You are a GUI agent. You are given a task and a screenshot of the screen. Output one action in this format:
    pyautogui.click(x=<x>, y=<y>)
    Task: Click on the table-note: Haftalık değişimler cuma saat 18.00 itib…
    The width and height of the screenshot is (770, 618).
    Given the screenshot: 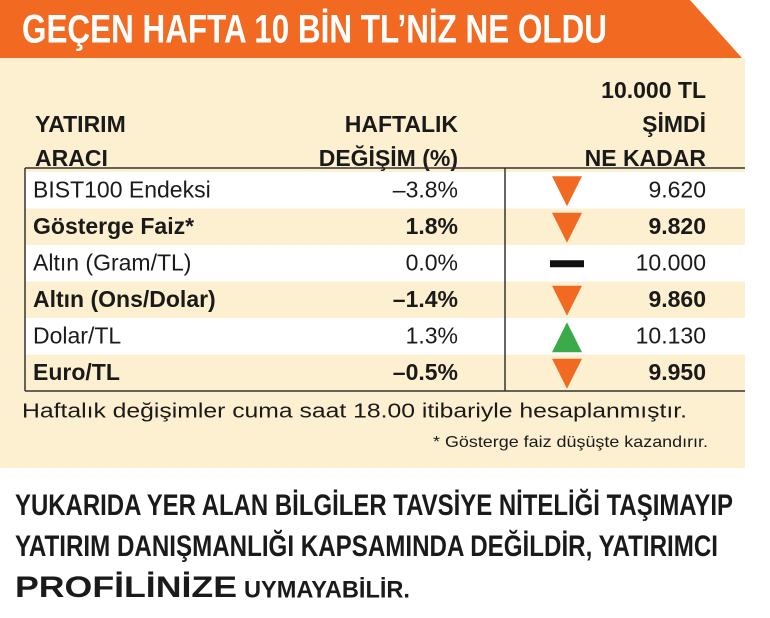 What is the action you would take?
    pyautogui.click(x=354, y=411)
    